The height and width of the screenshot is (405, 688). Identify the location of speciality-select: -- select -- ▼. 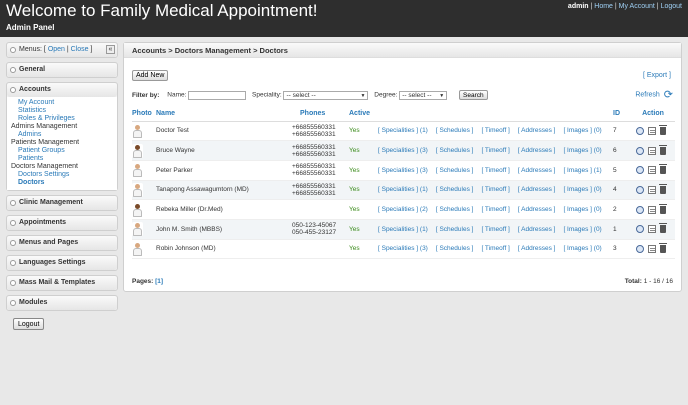
(326, 95).